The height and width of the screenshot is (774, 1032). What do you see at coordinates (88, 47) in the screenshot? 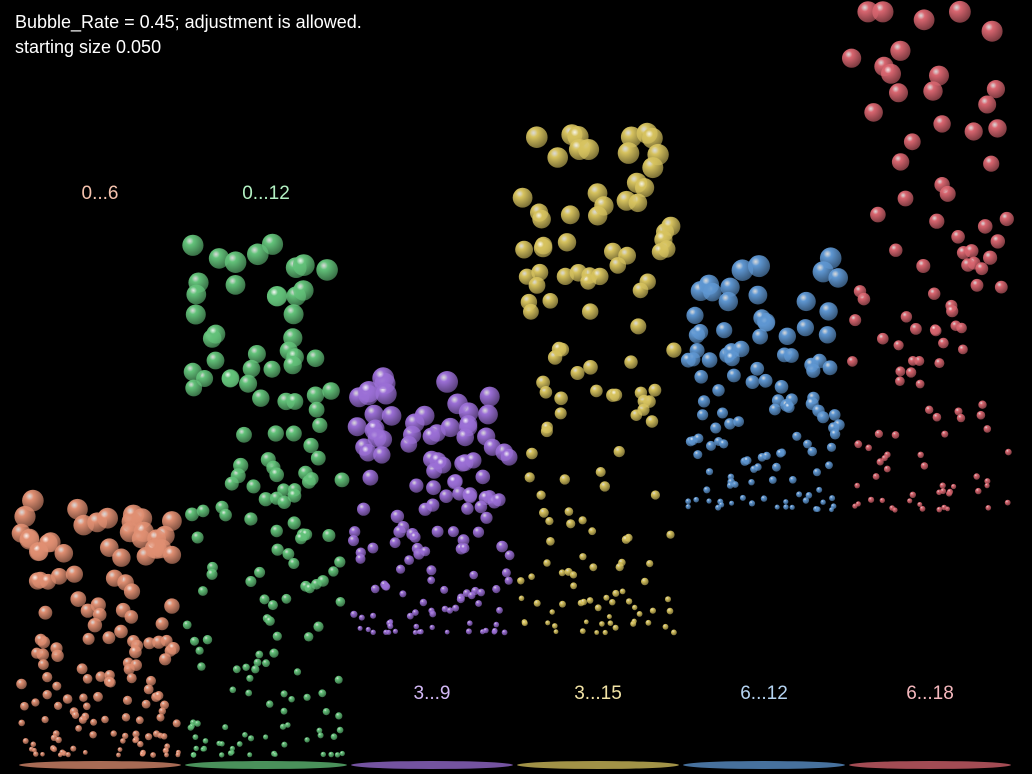
I see `chart-subtitle: starting size 0.050` at bounding box center [88, 47].